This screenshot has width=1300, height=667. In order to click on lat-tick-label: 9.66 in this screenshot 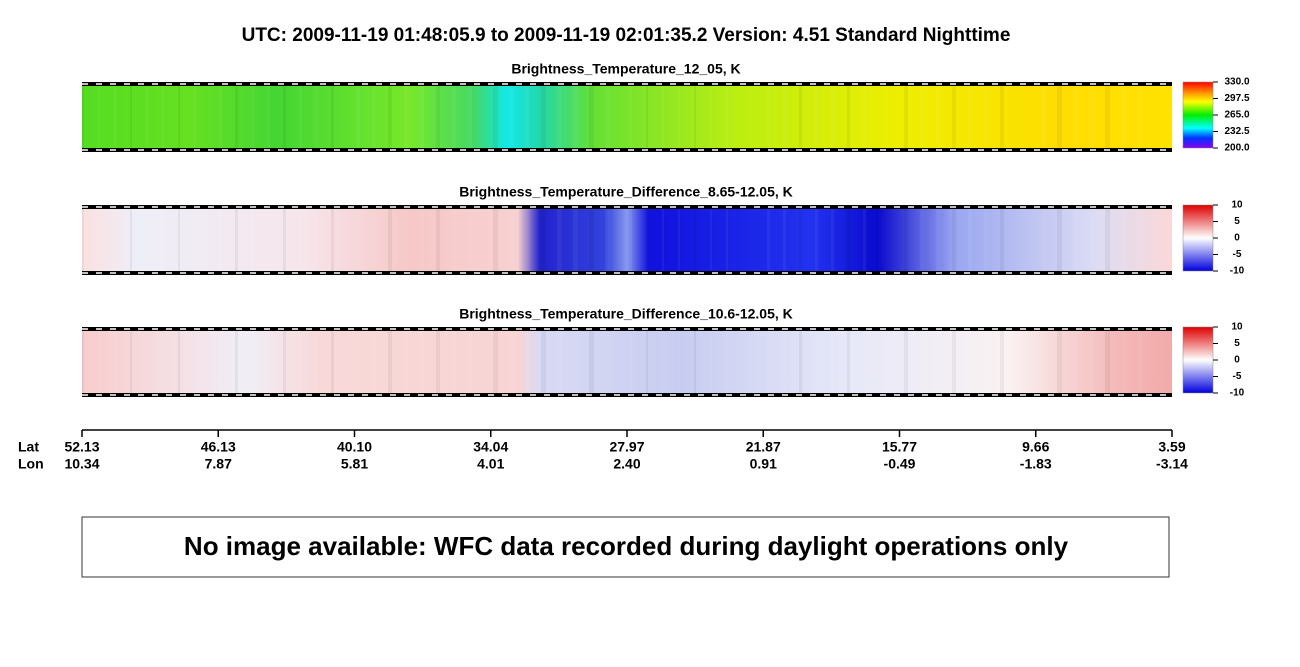, I will do `click(1035, 447)`.